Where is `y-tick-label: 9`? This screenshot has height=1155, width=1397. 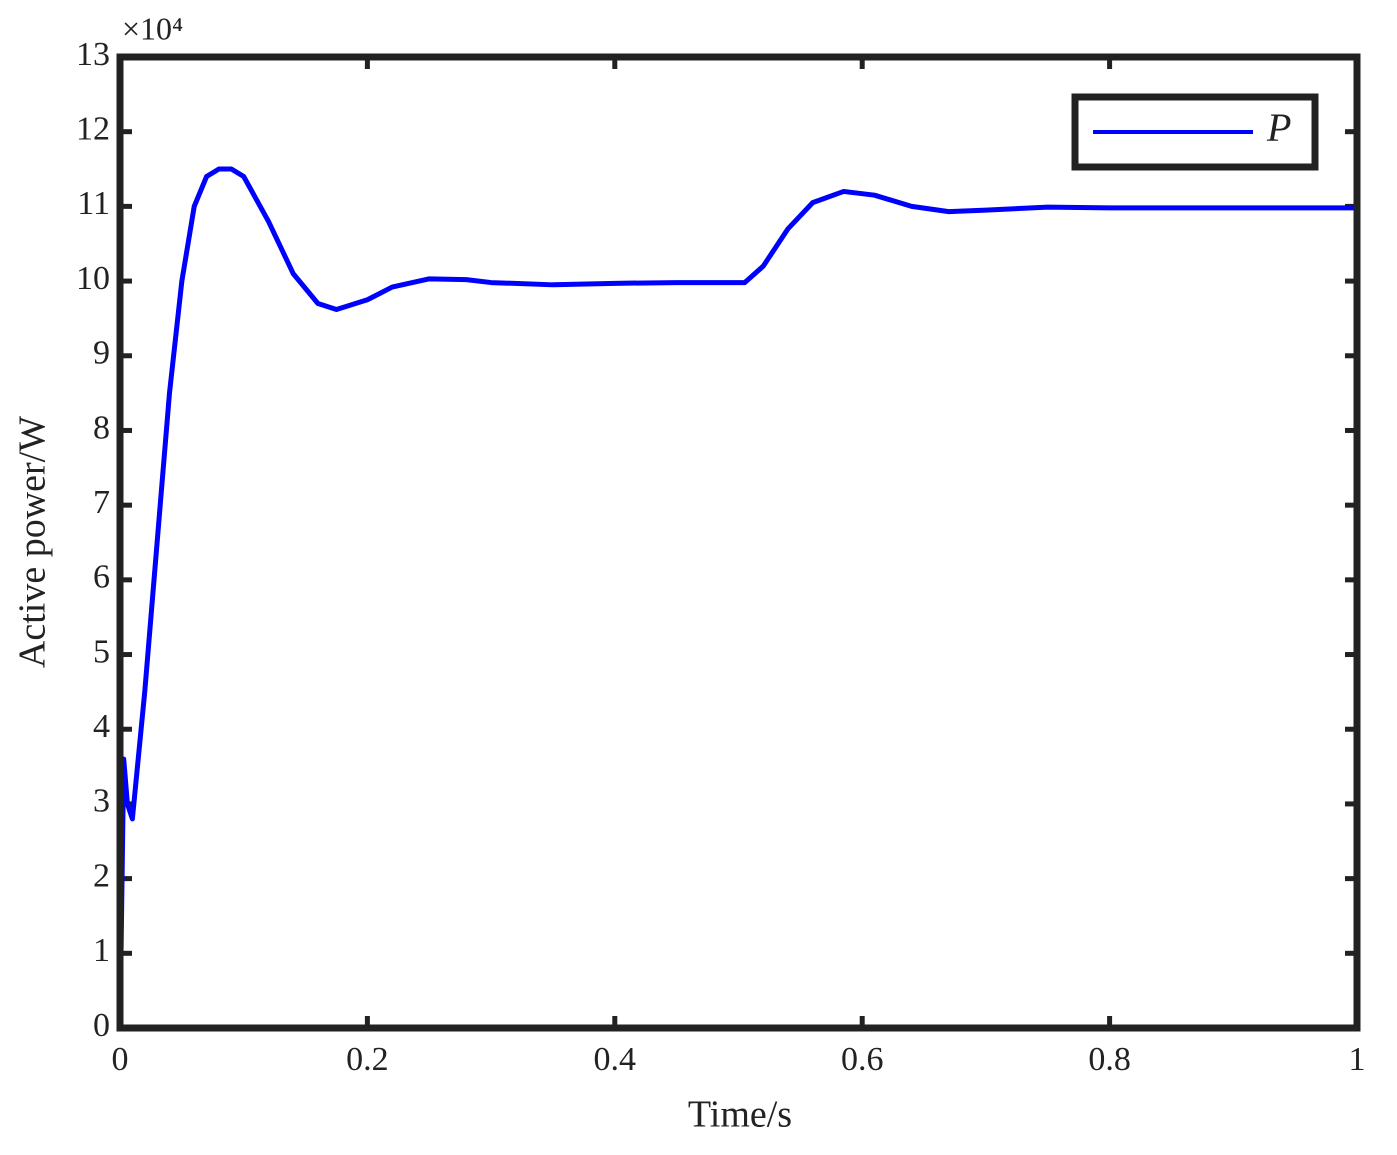 y-tick-label: 9 is located at coordinates (101, 353).